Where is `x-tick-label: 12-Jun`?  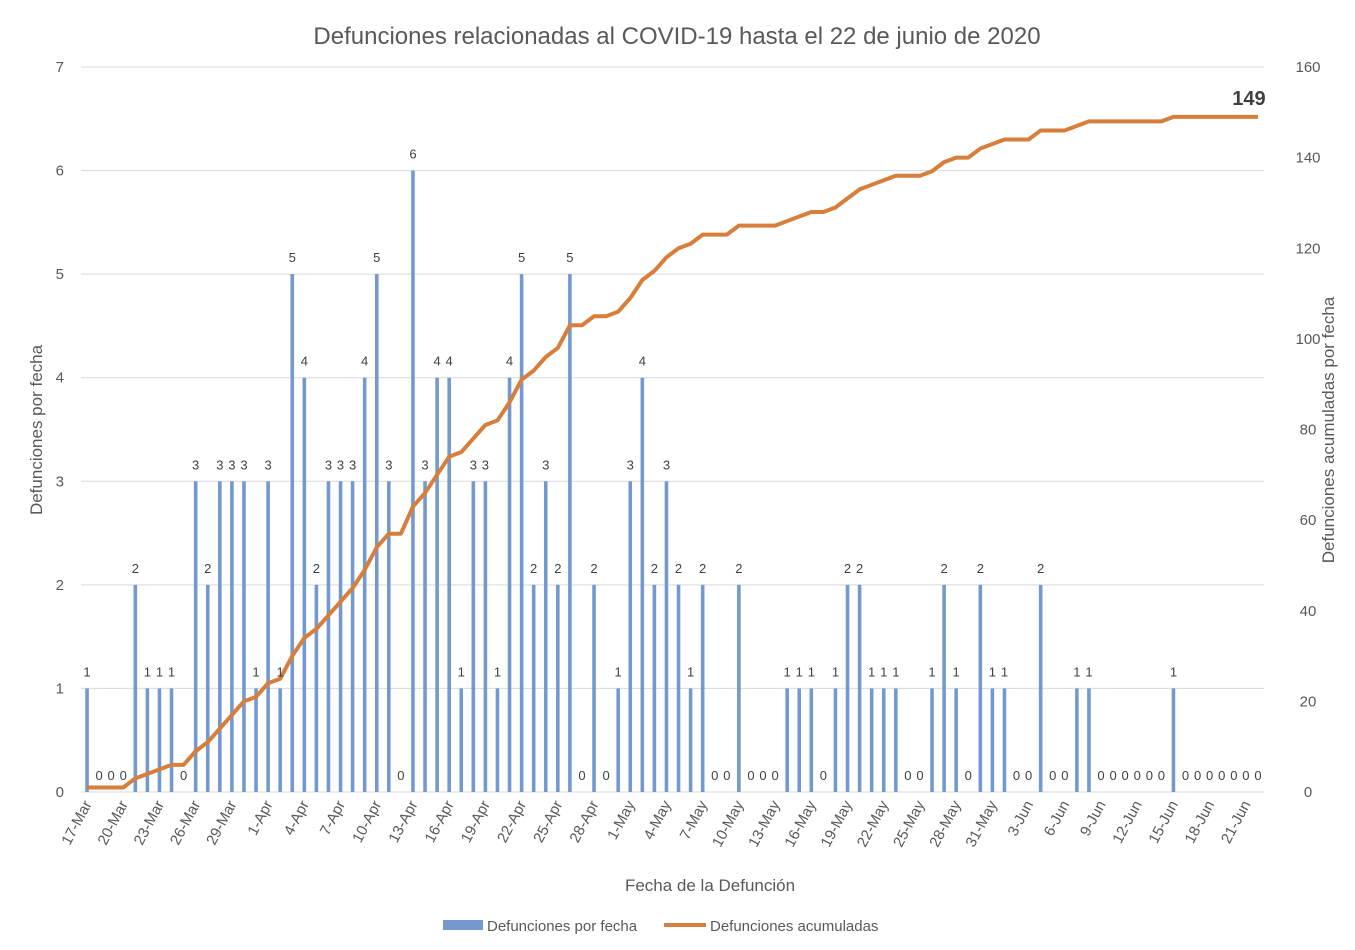 x-tick-label: 12-Jun is located at coordinates (1127, 822).